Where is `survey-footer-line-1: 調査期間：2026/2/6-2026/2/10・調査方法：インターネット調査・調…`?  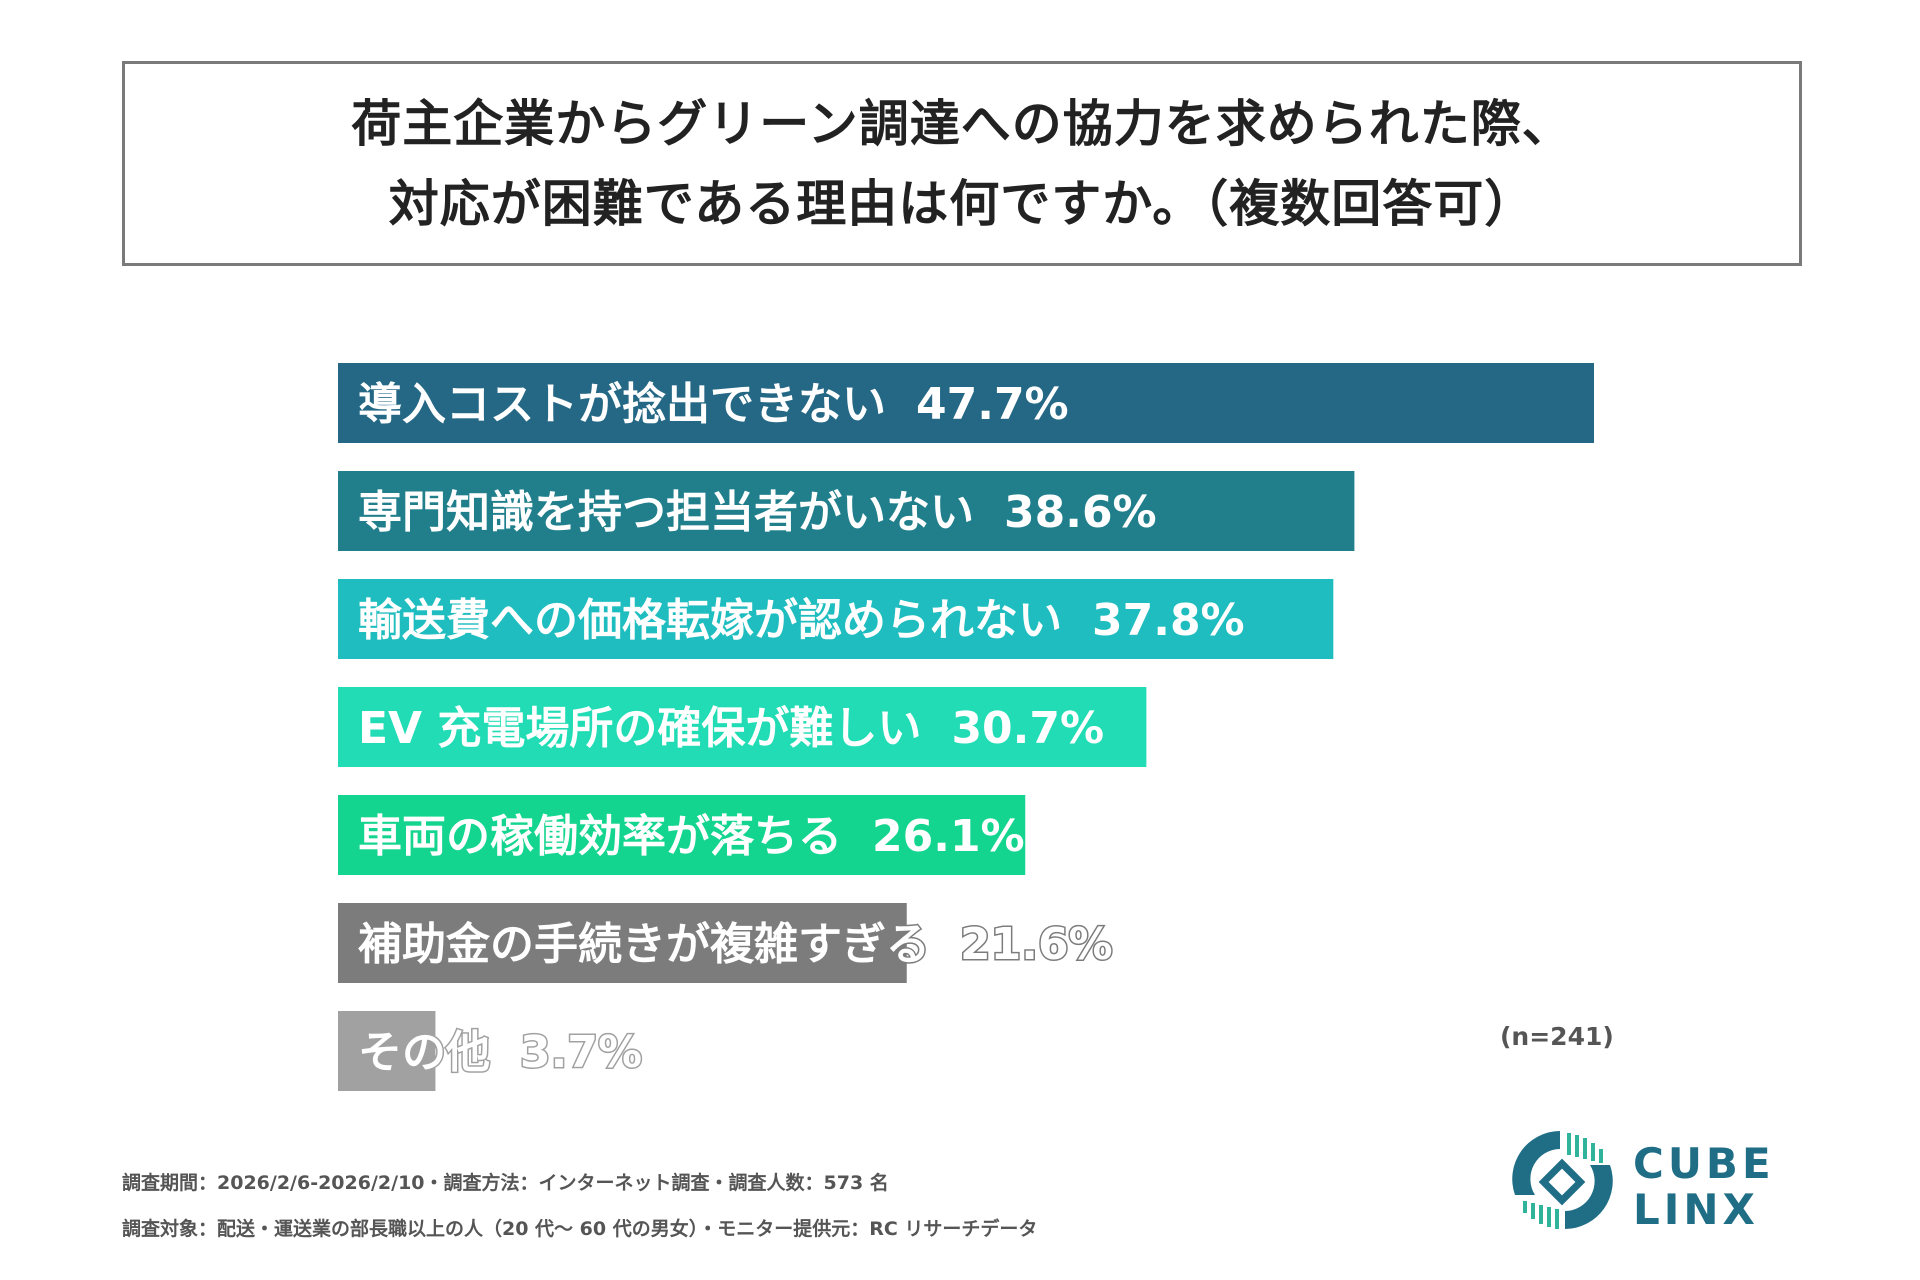
survey-footer-line-1: 調査期間：2026/2/6-2026/2/10・調査方法：インターネット調査・調… is located at coordinates (505, 1183).